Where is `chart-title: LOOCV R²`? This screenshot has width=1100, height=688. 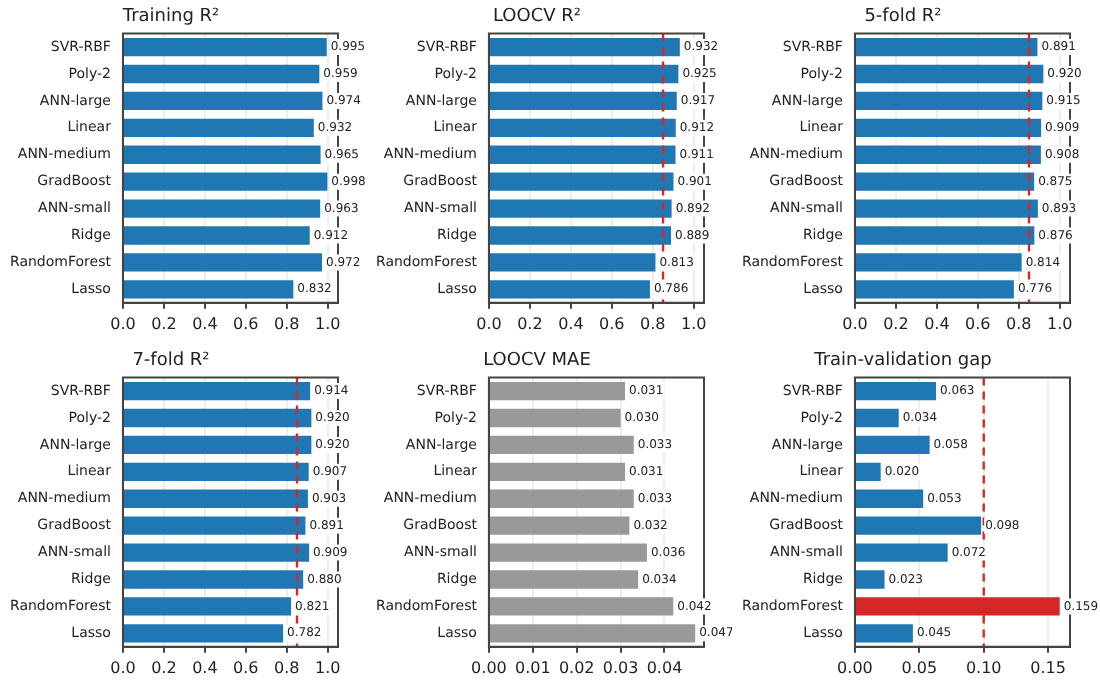
chart-title: LOOCV R² is located at coordinates (537, 17).